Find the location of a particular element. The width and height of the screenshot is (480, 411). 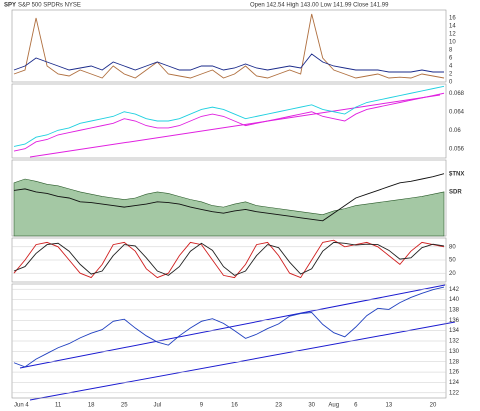

x-tick-label: 16 is located at coordinates (234, 406).